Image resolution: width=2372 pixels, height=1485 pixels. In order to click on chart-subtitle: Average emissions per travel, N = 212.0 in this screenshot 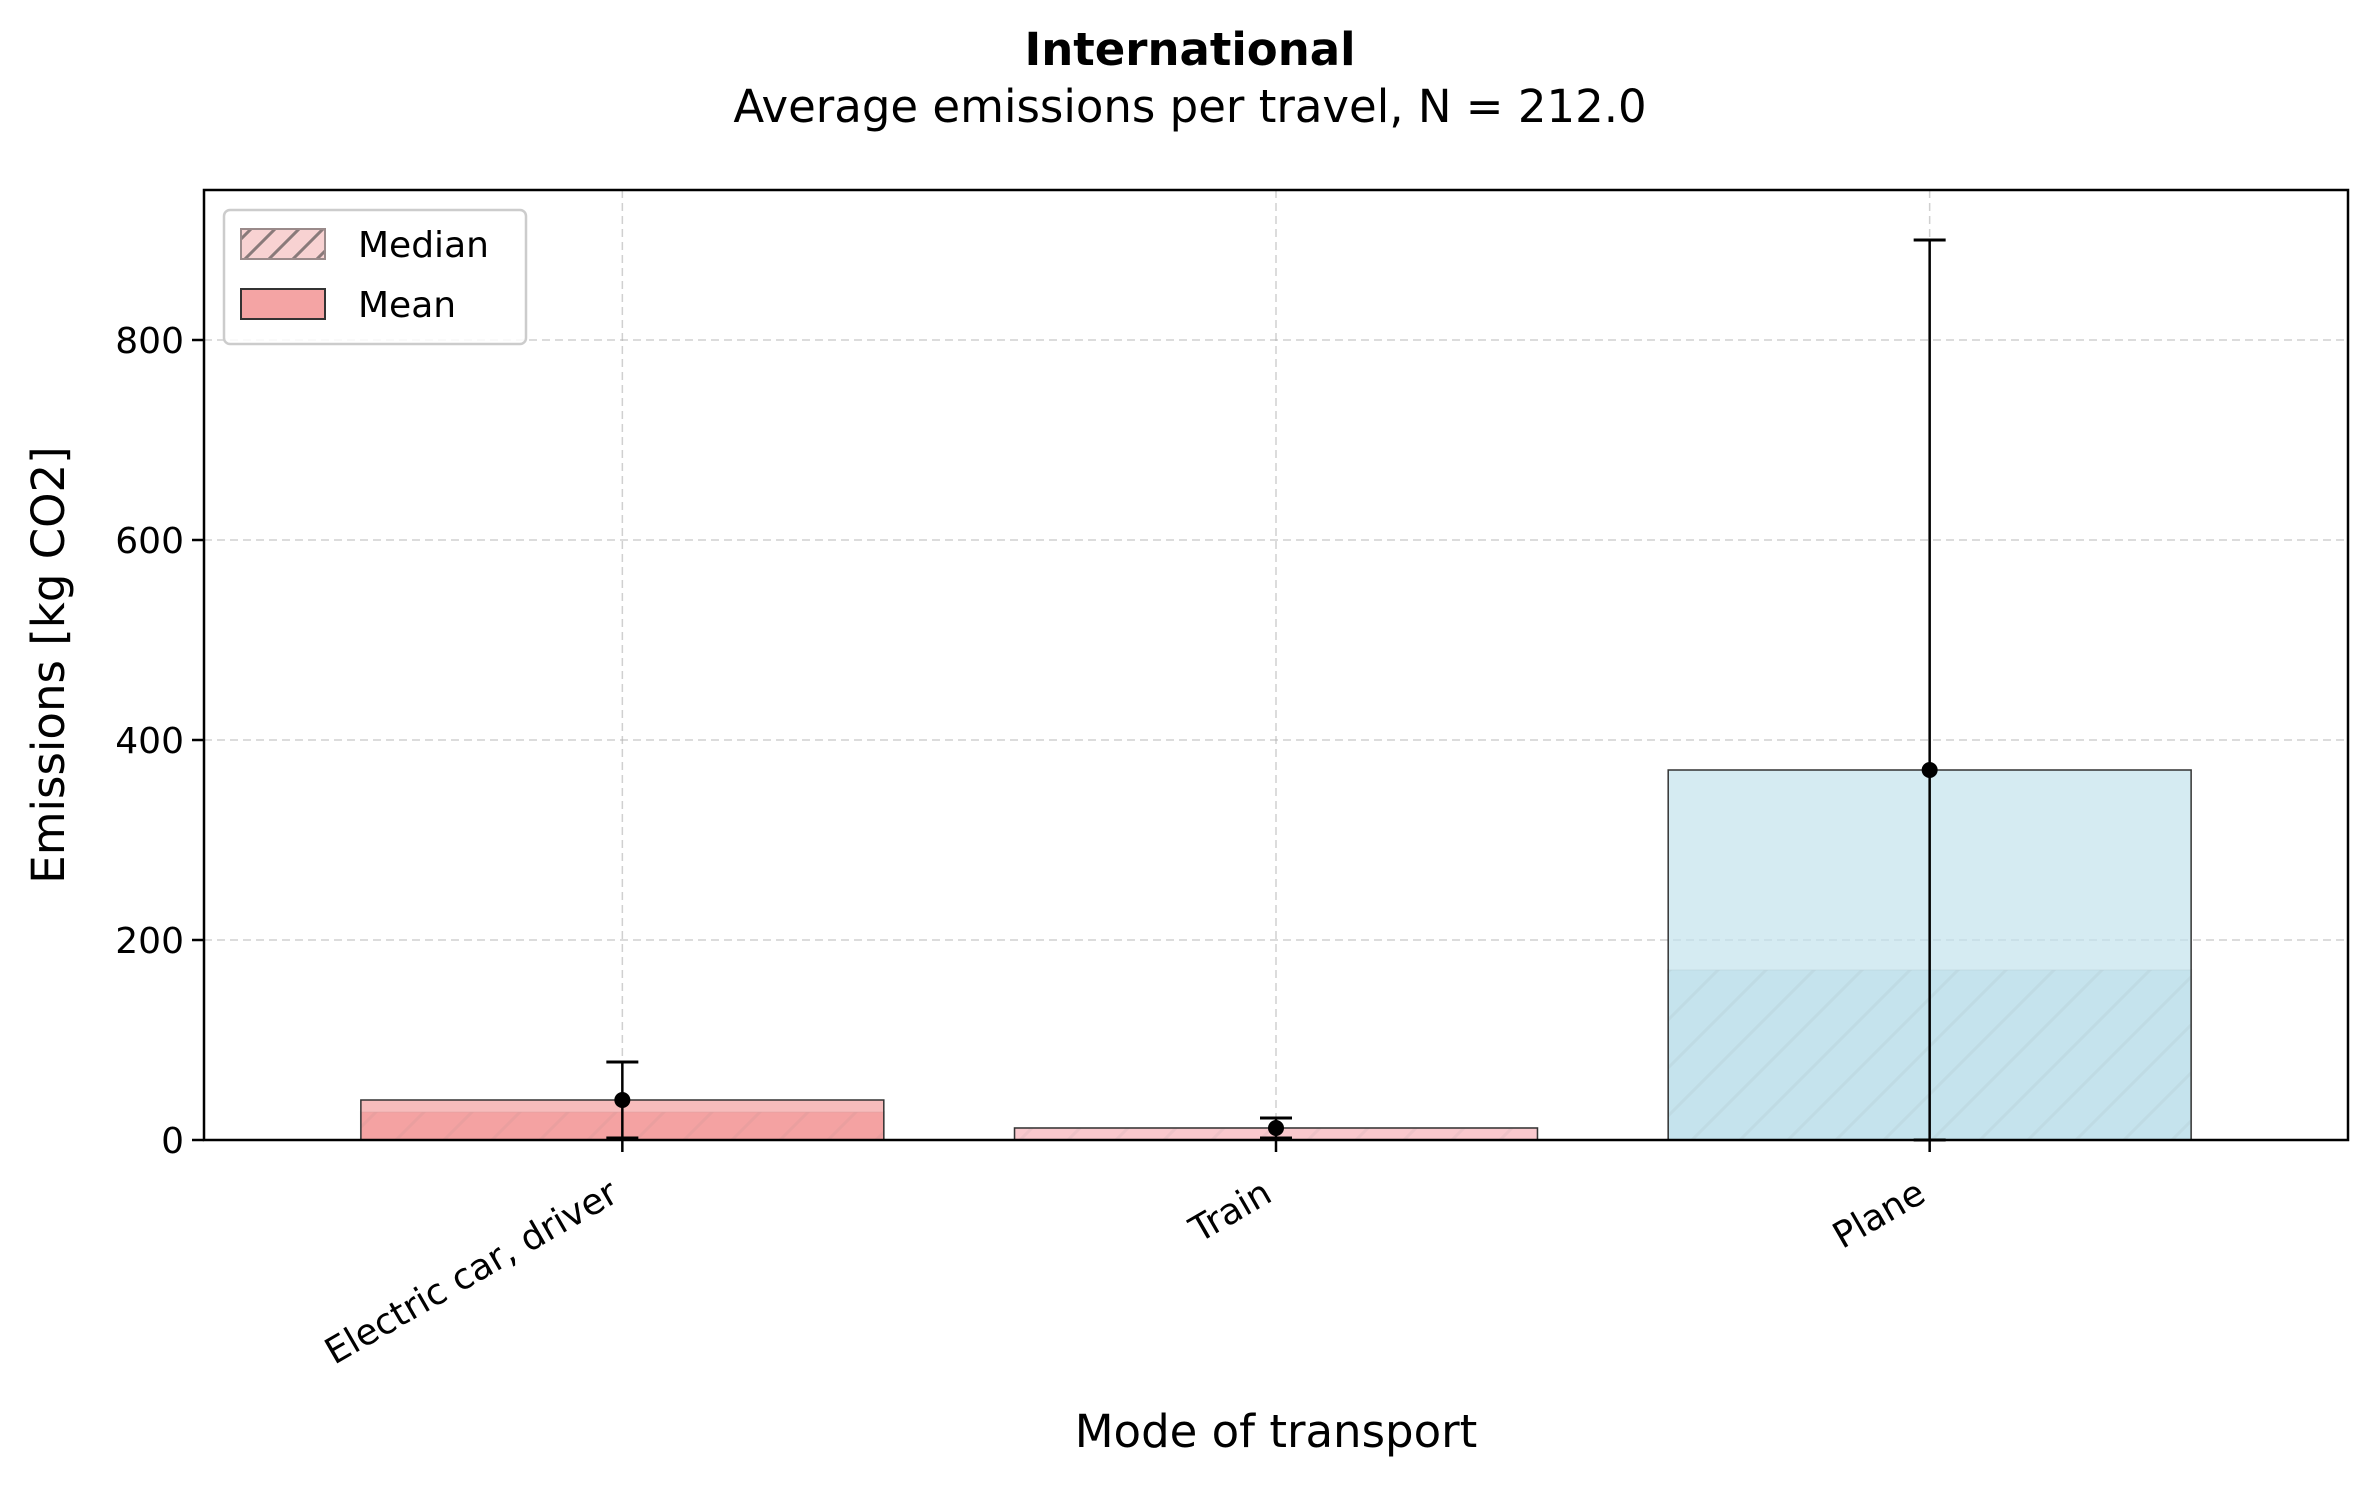, I will do `click(1189, 106)`.